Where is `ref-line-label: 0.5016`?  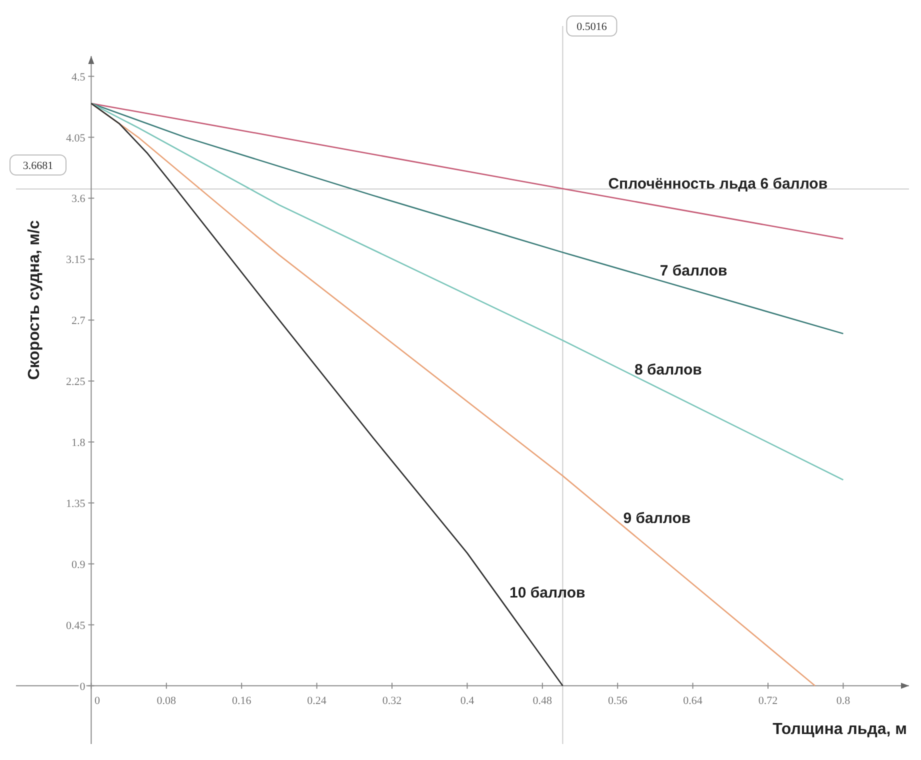
ref-line-label: 0.5016 is located at coordinates (592, 27).